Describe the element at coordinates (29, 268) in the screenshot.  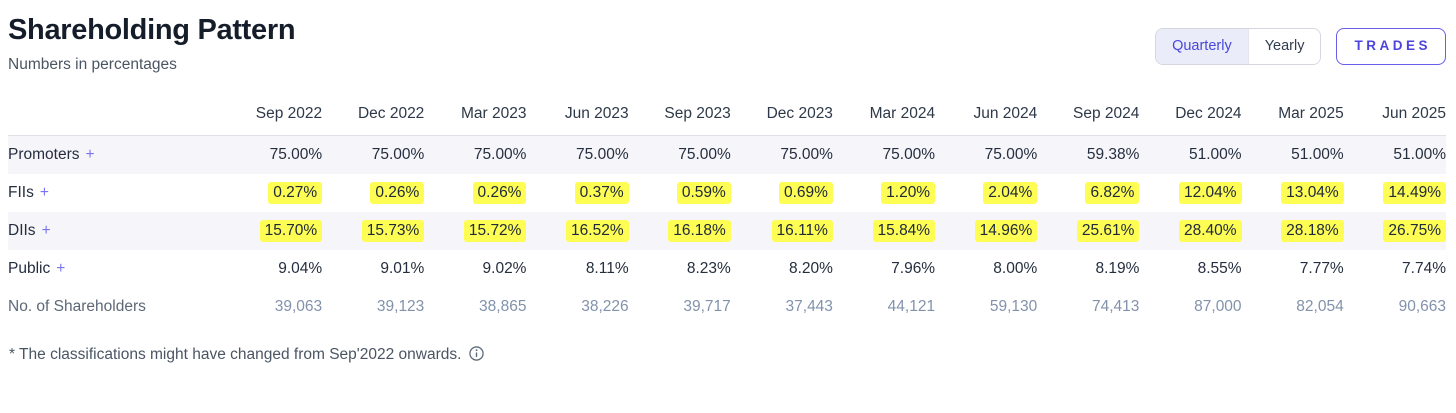
I see `row-label-text: Public` at that location.